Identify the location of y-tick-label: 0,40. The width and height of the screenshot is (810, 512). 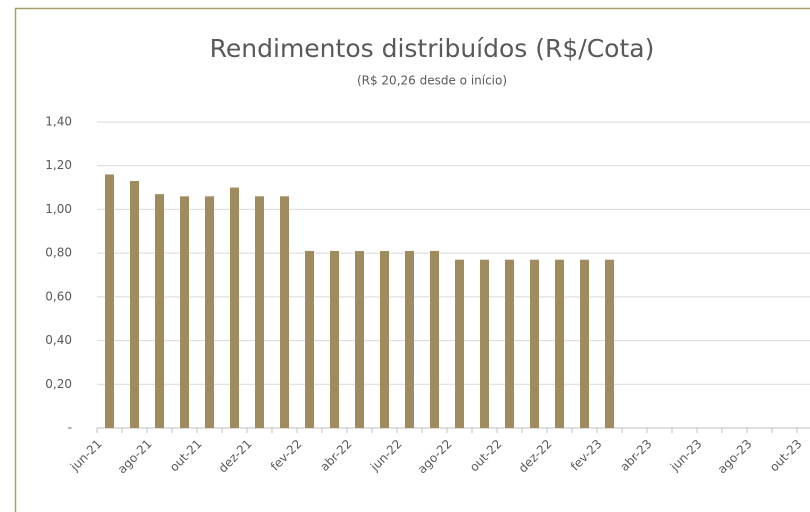
(58, 340).